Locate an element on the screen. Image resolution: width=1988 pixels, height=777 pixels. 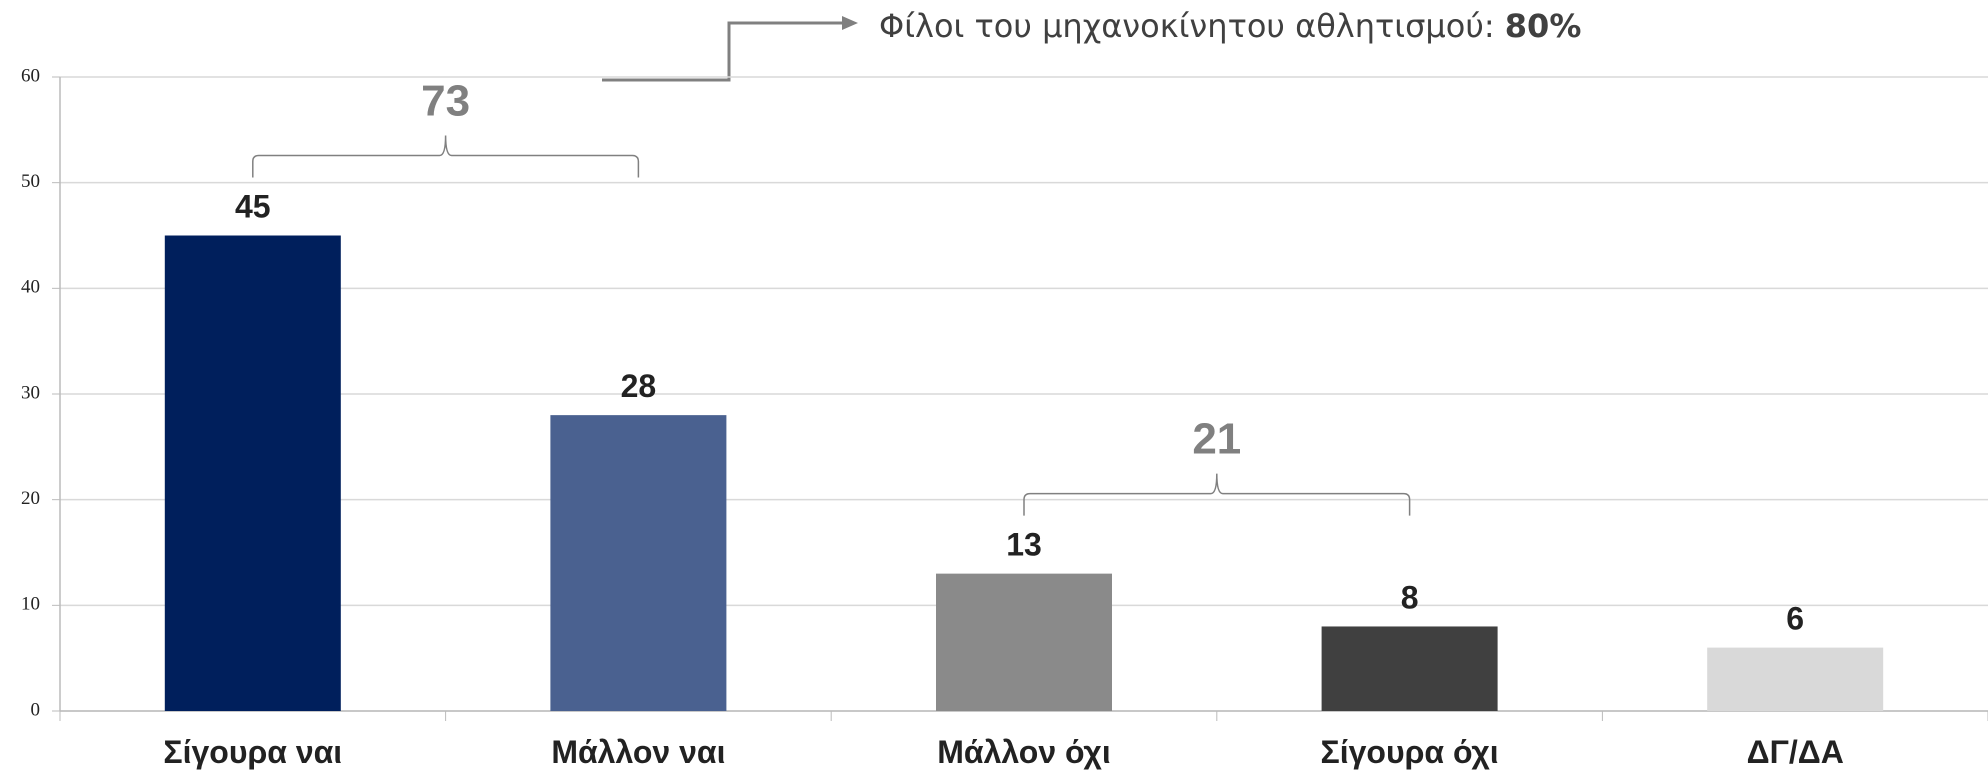
callout: Φίλοι του μηχανοκίνητου αθλητισμού: 80% is located at coordinates (1230, 26).